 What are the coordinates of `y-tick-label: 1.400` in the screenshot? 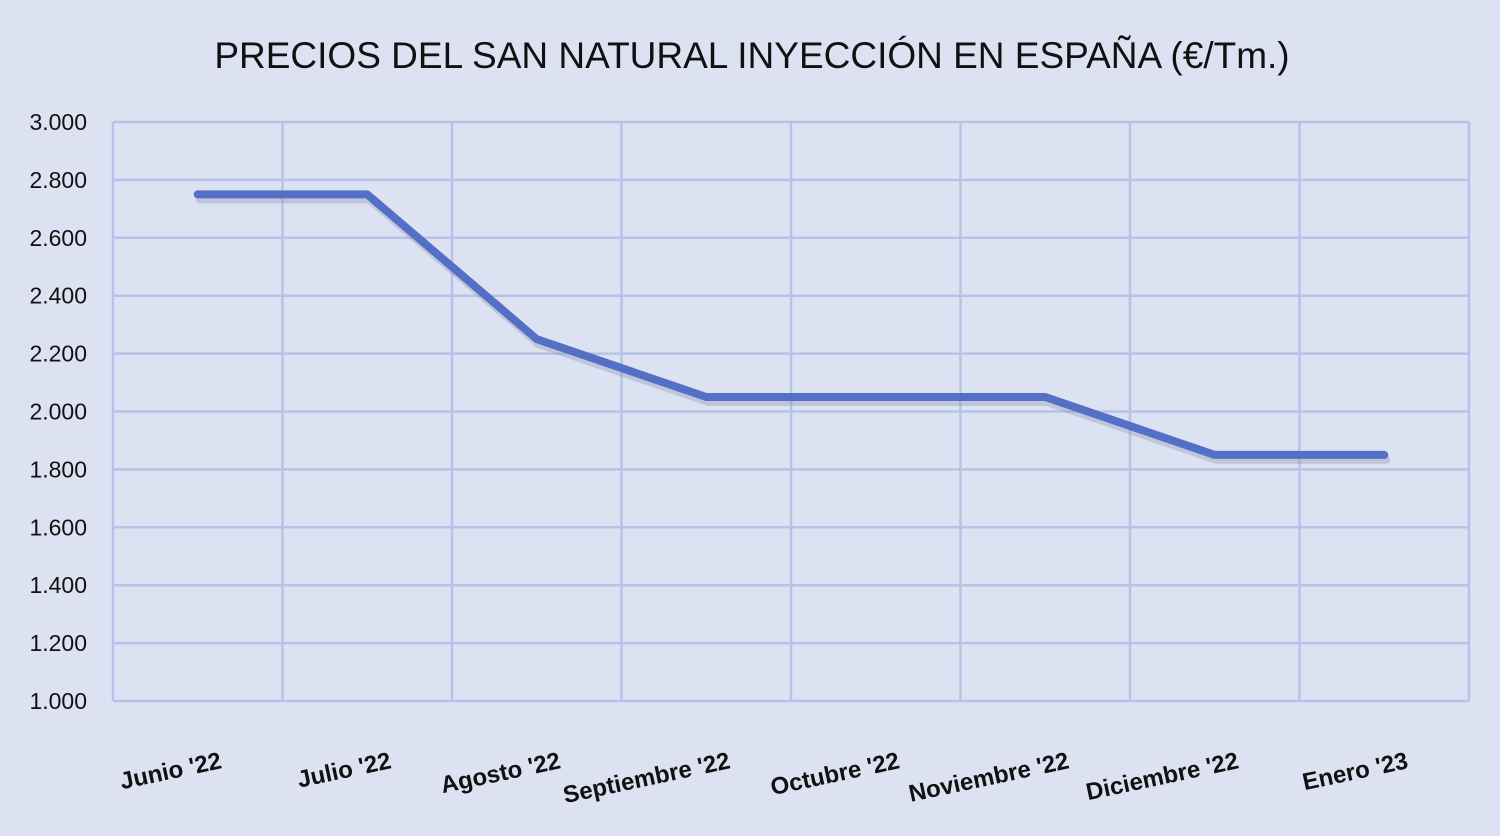 It's located at (58, 585).